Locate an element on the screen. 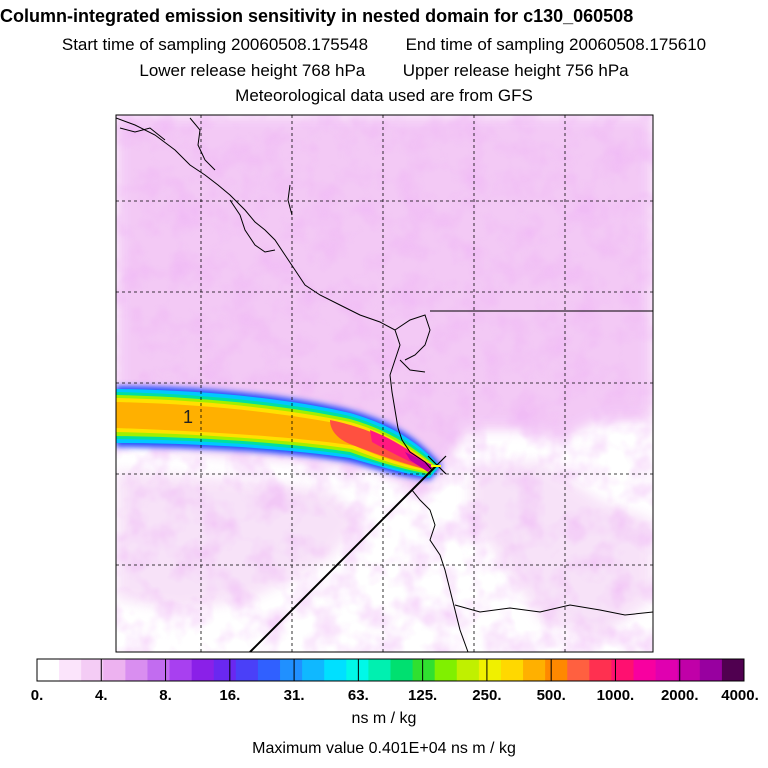 The image size is (768, 768). start-time-value: 20060508.175548 is located at coordinates (300, 44).